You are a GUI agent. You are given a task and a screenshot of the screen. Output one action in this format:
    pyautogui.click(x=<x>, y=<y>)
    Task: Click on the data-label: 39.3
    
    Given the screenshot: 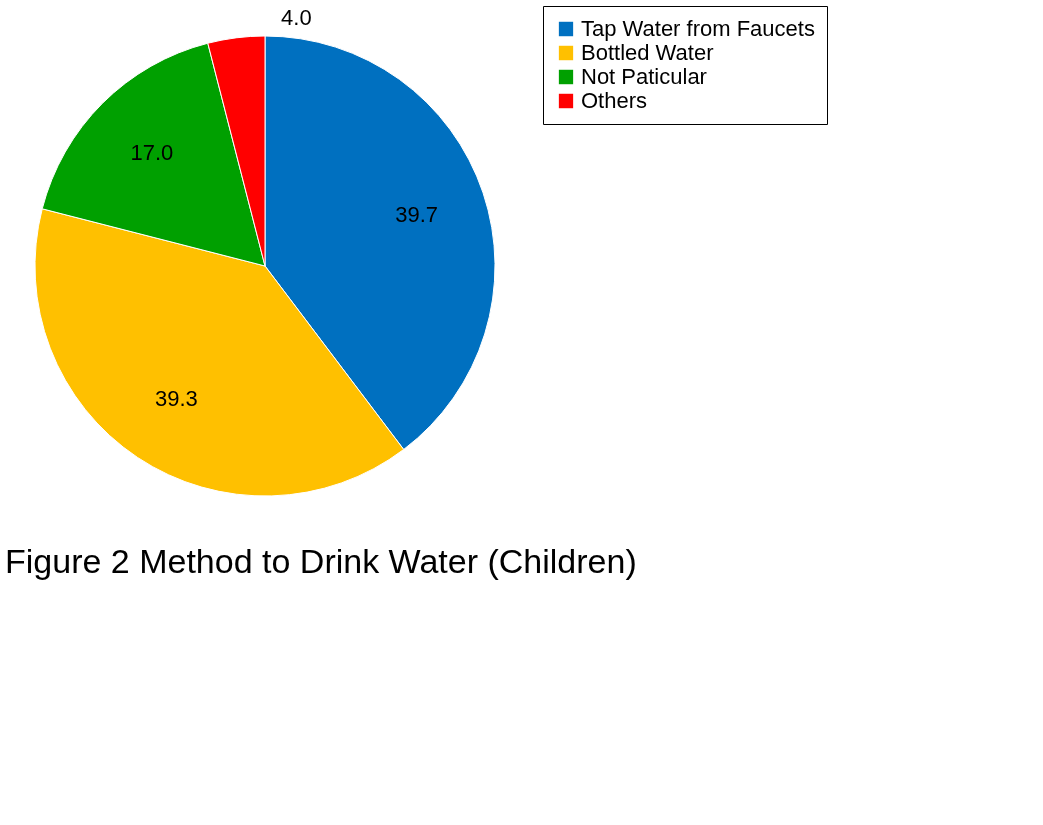 What is the action you would take?
    pyautogui.click(x=176, y=399)
    